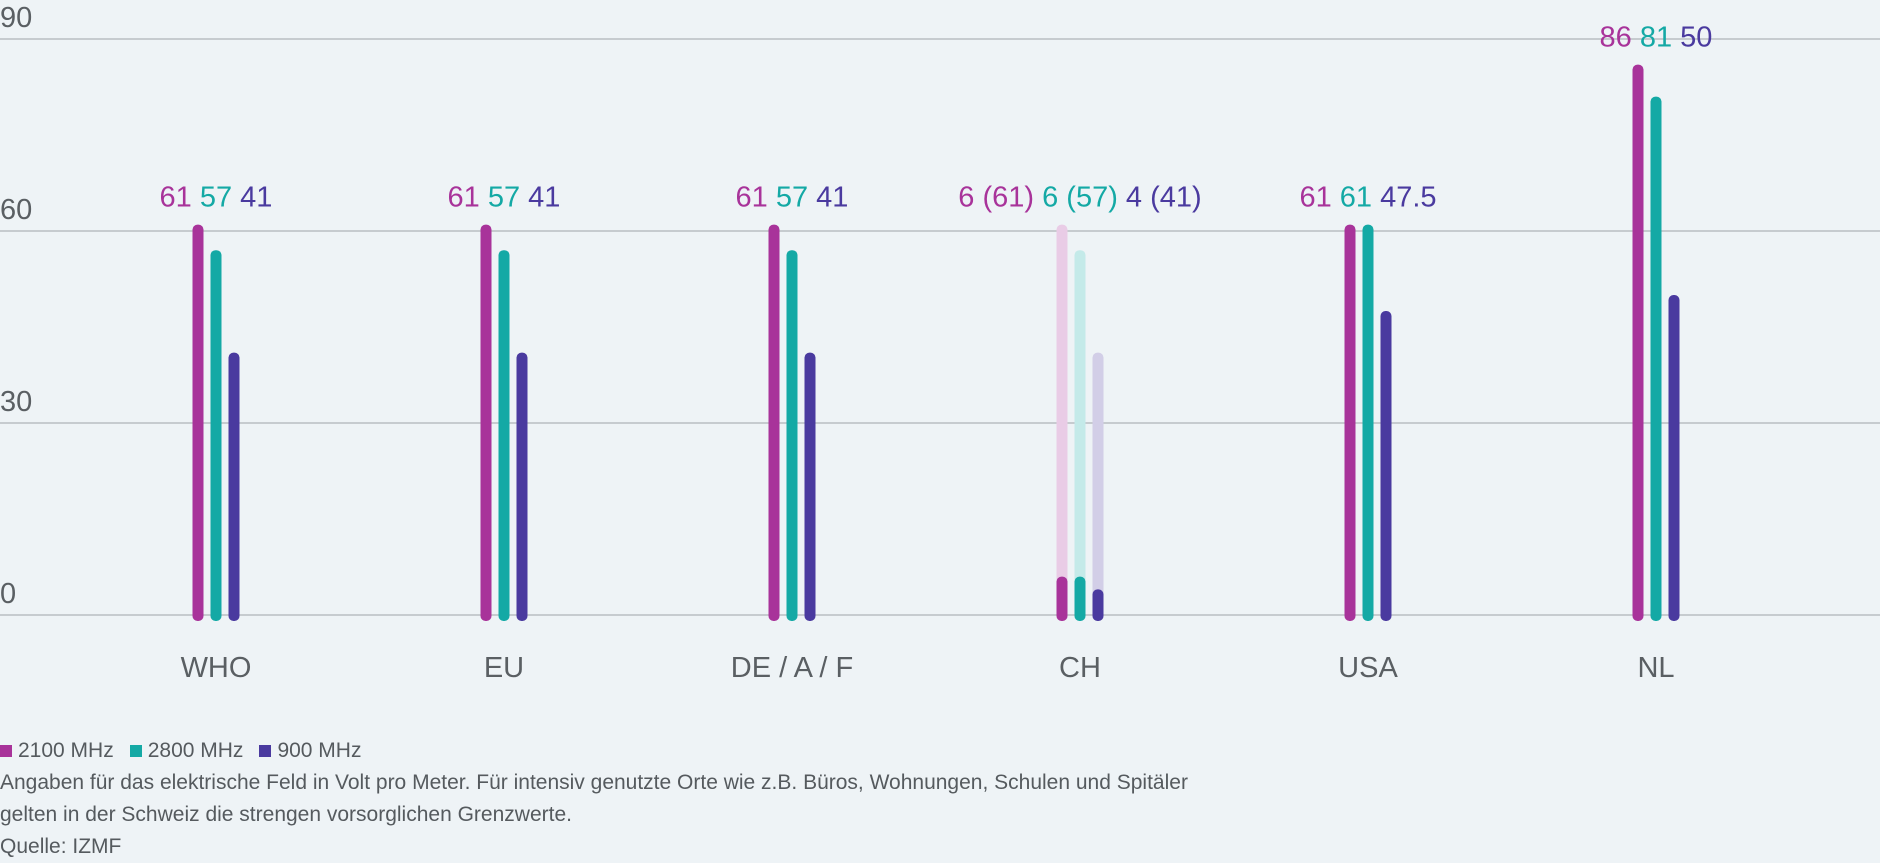  I want to click on category-label-usa: USA, so click(1368, 668).